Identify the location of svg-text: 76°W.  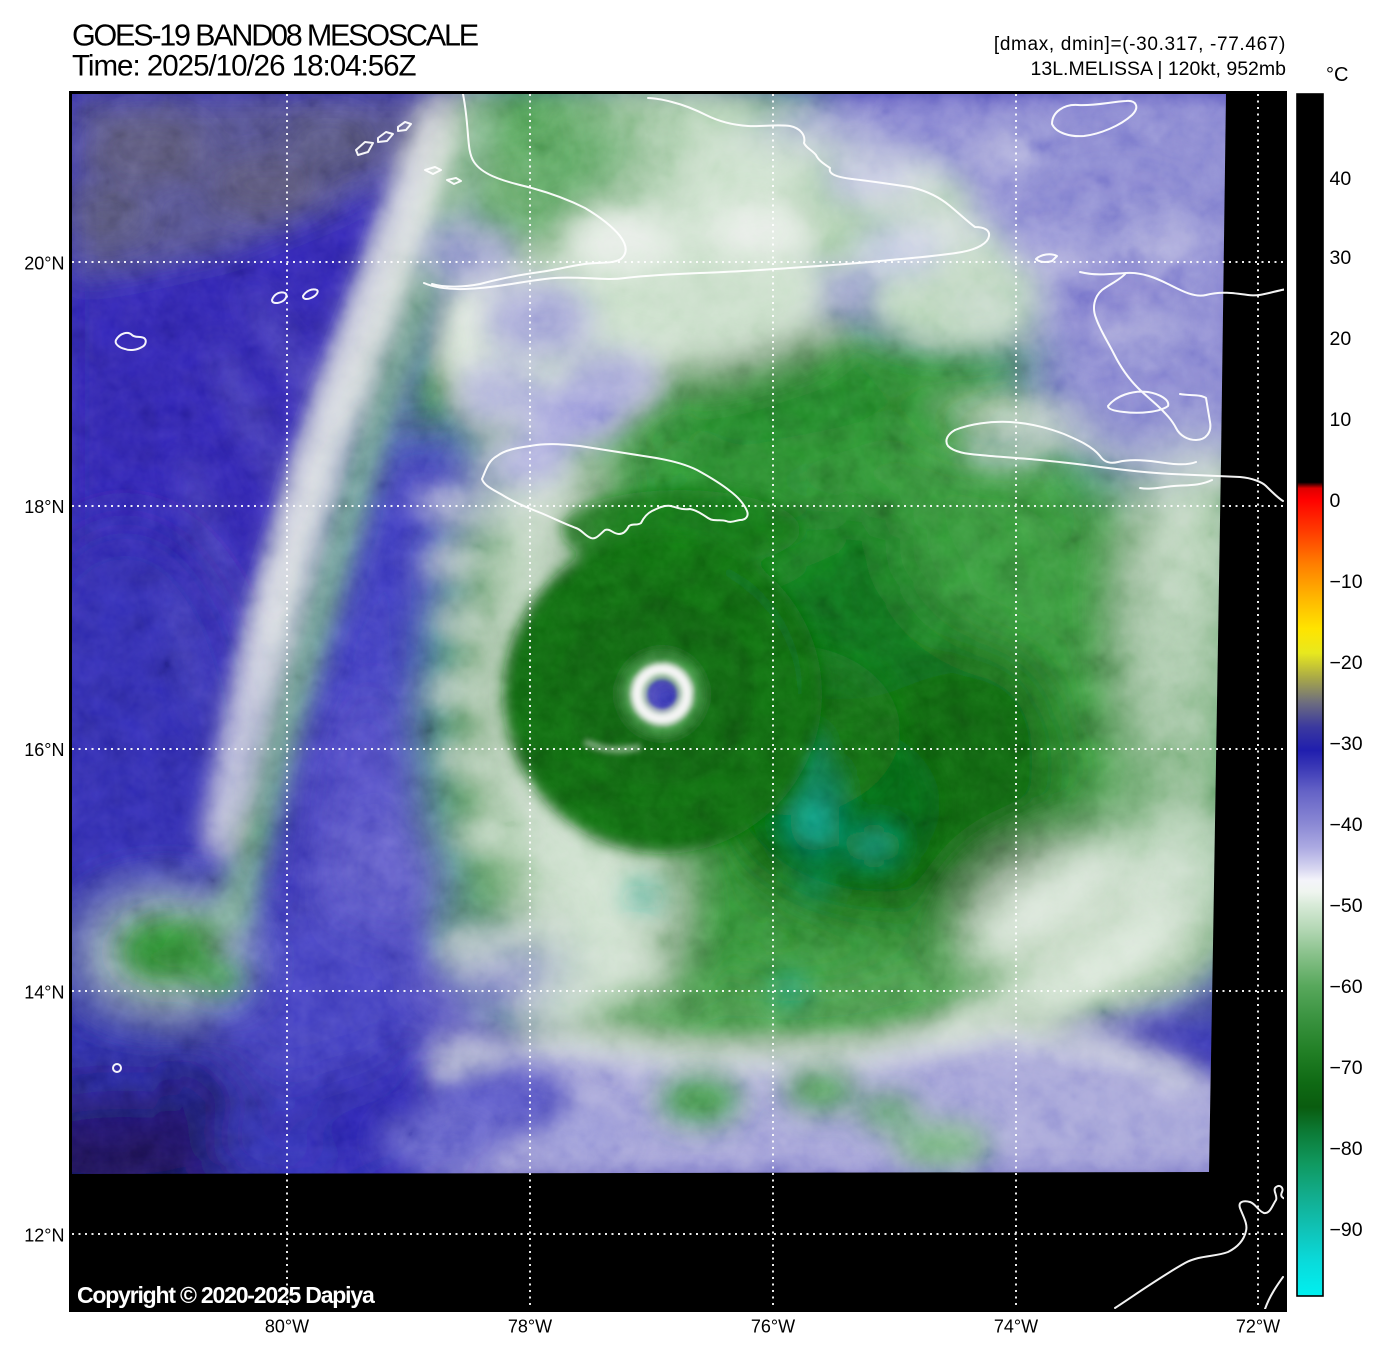
(773, 1327).